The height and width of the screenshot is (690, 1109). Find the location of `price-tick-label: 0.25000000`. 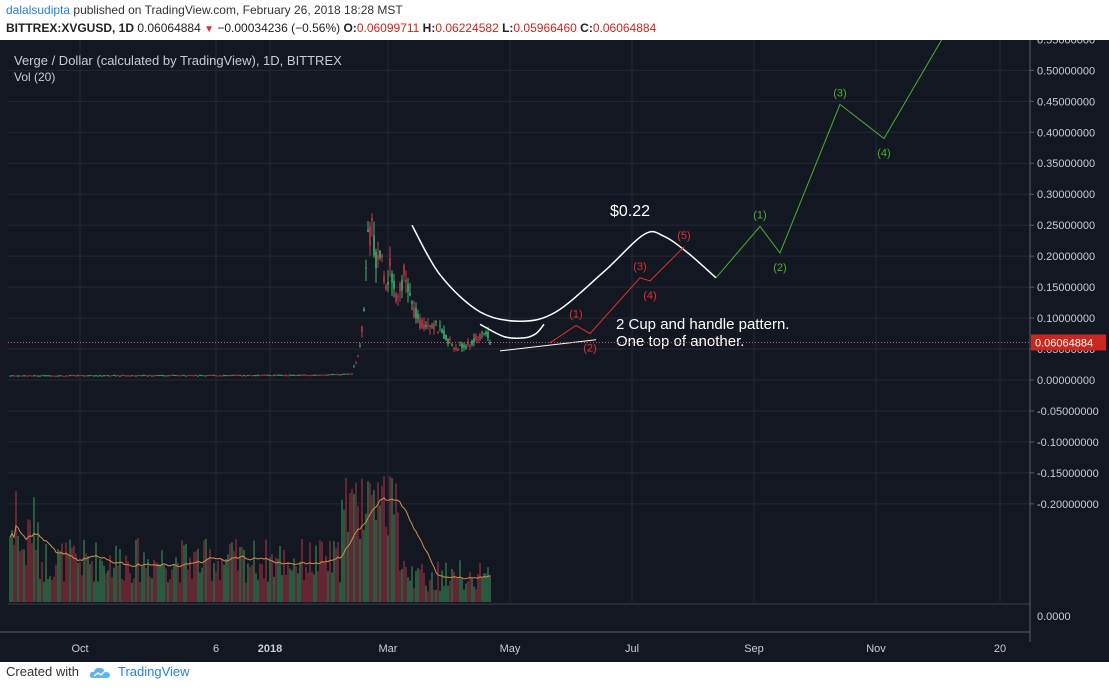

price-tick-label: 0.25000000 is located at coordinates (1066, 226).